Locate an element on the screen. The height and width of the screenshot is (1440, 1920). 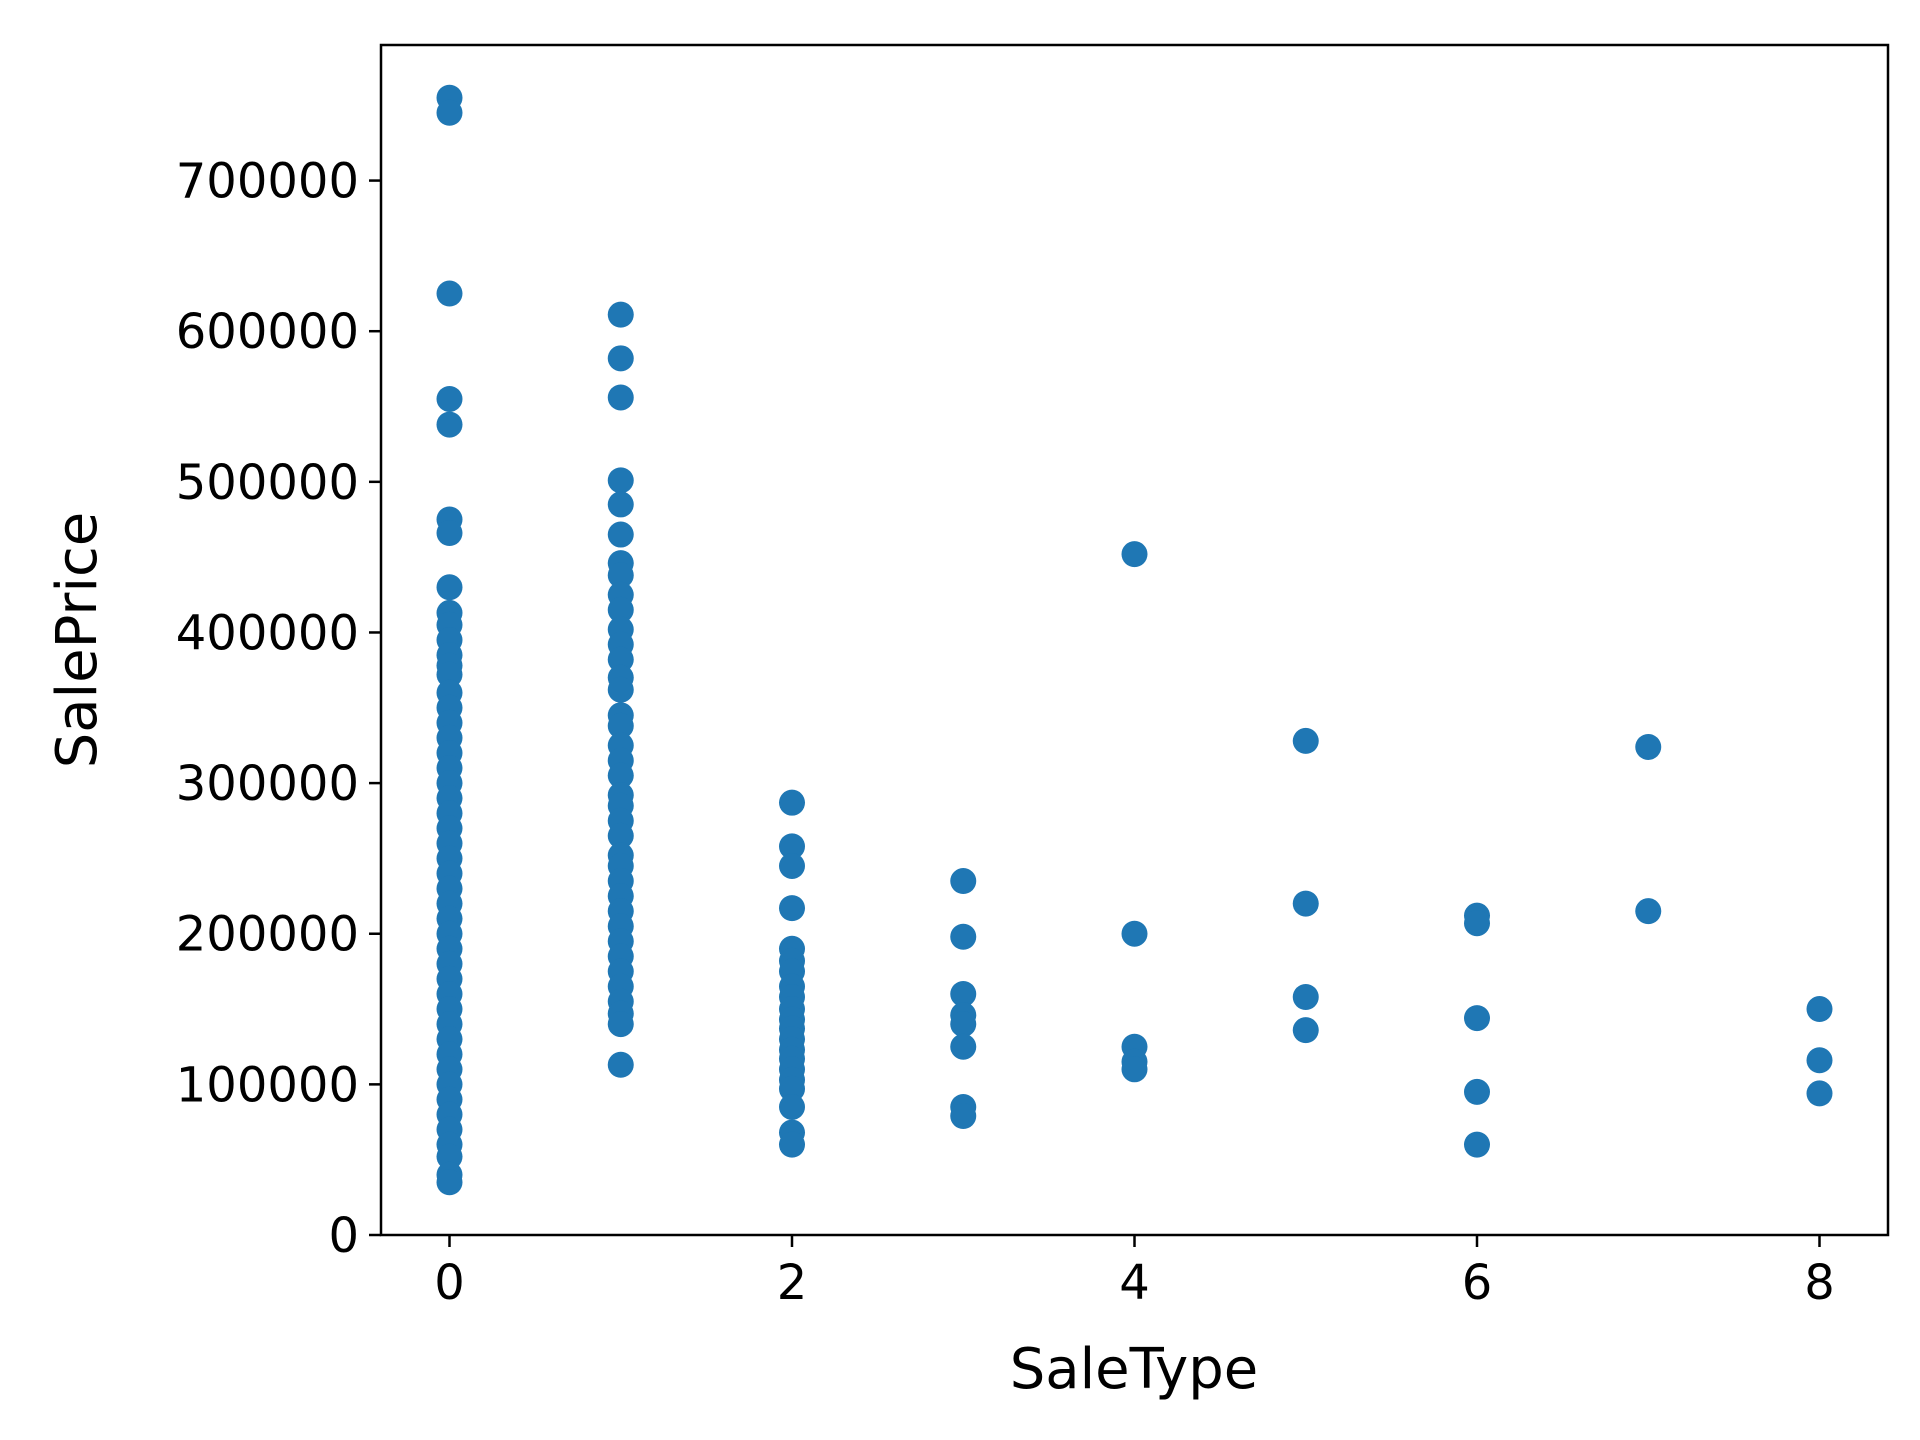
x-axis-ticks: 0 2 4 6 8 is located at coordinates (1134, 1273).